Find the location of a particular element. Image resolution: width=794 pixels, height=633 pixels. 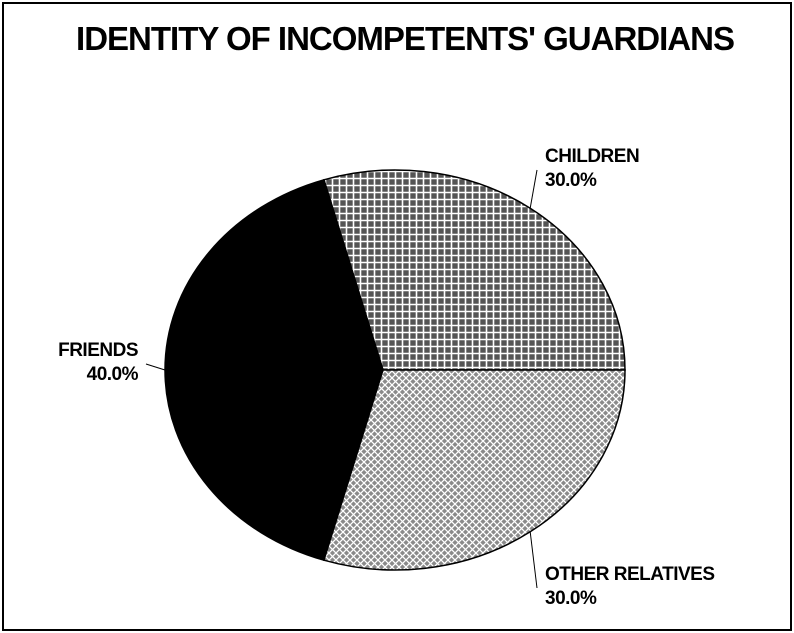

slice-label: FRIENDS is located at coordinates (98, 350).